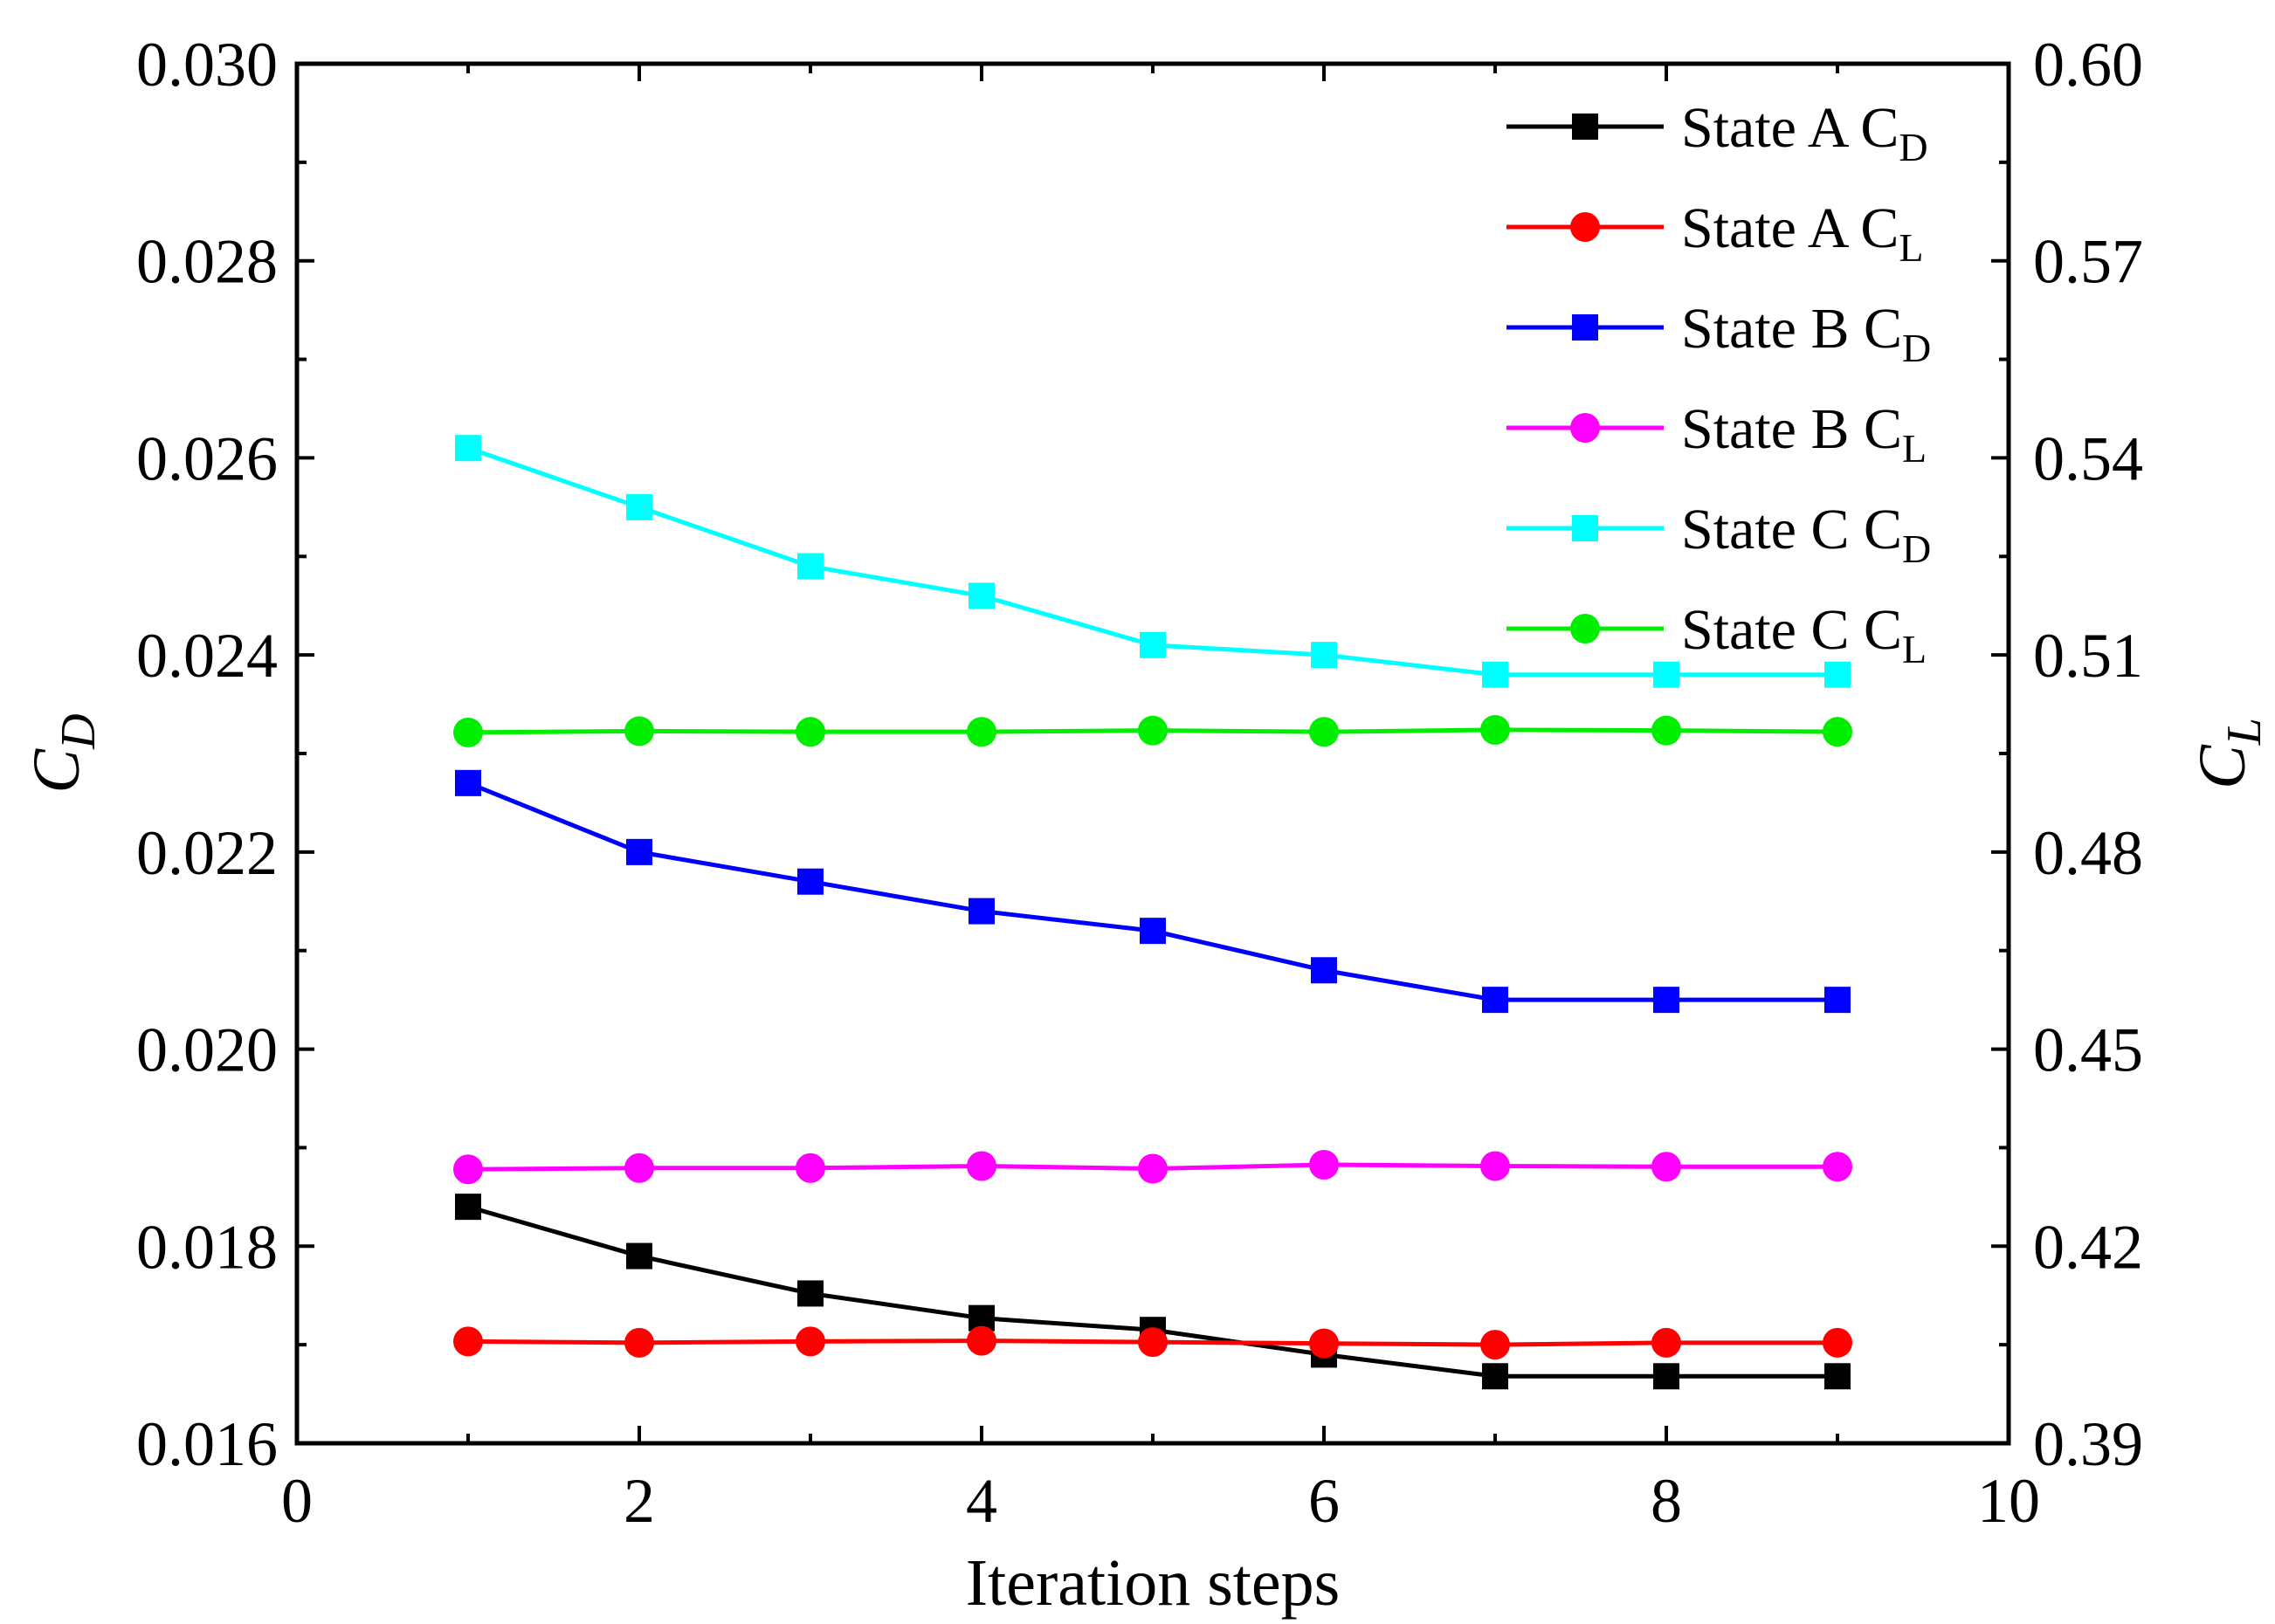 This screenshot has height=1624, width=2275. Describe the element at coordinates (207, 458) in the screenshot. I see `y-left-tick-label: 0.026` at that location.